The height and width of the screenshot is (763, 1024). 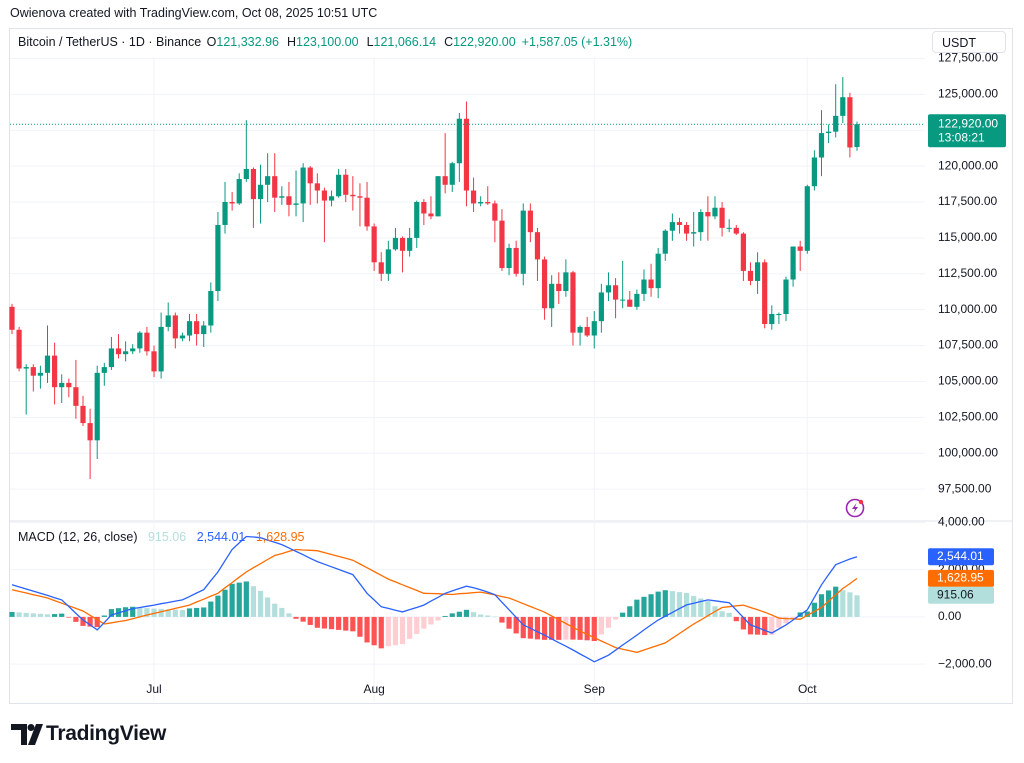 I want to click on x-tick-label: Aug, so click(x=373, y=689).